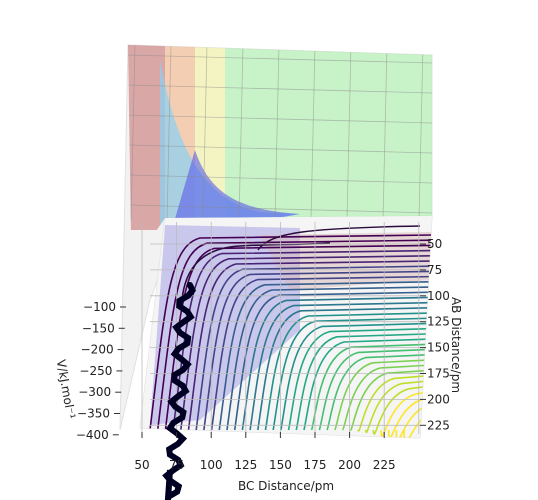 The height and width of the screenshot is (500, 538). What do you see at coordinates (93, 414) in the screenshot?
I see `z-tick-label: −350` at bounding box center [93, 414].